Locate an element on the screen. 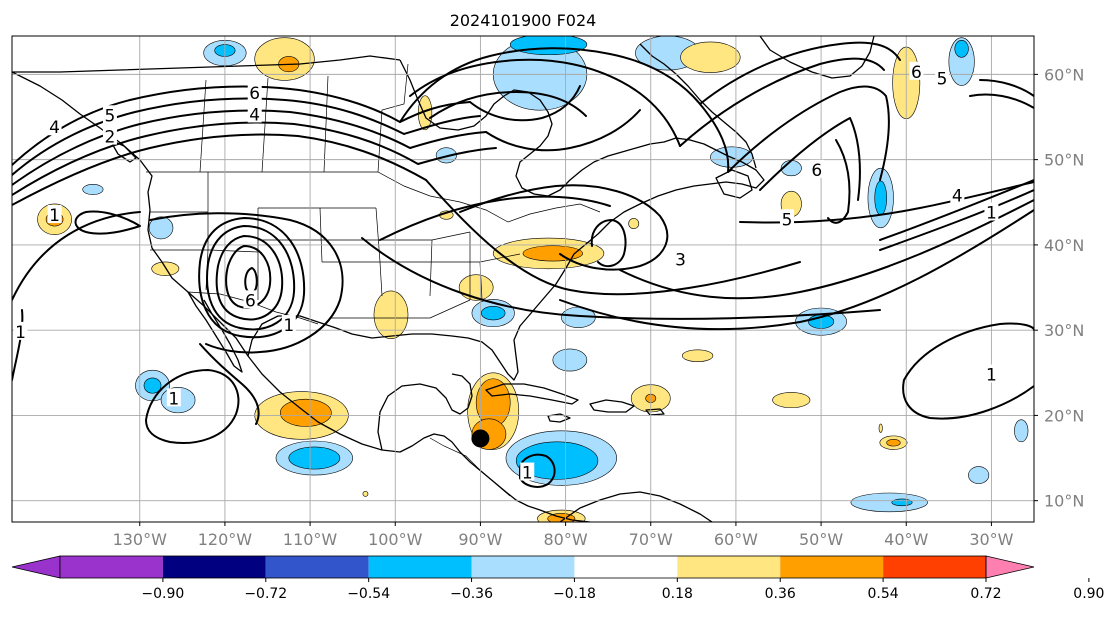 The height and width of the screenshot is (619, 1105). colorbar-tick-label: −0.18 is located at coordinates (574, 594).